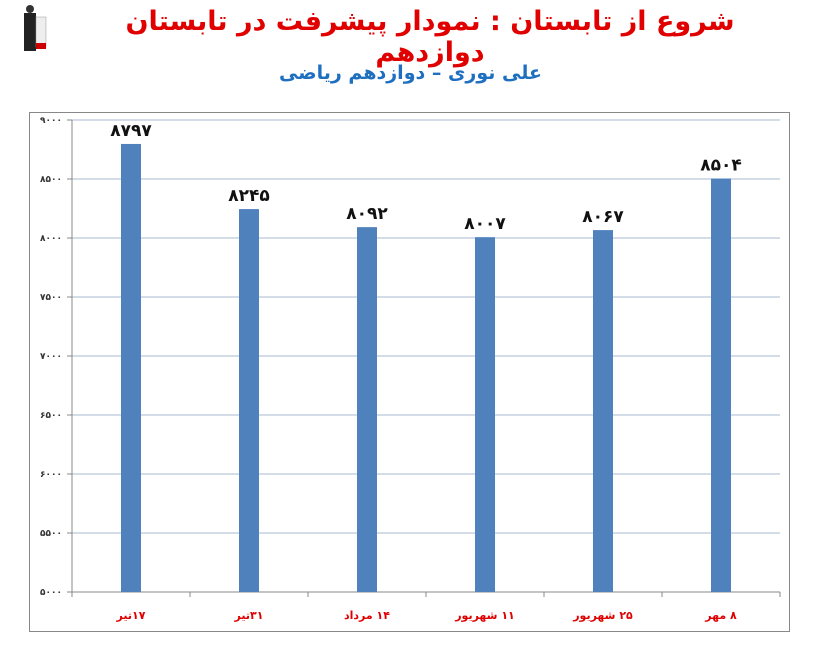  Describe the element at coordinates (249, 196) in the screenshot. I see `data-label: ۸۲۴۵` at that location.